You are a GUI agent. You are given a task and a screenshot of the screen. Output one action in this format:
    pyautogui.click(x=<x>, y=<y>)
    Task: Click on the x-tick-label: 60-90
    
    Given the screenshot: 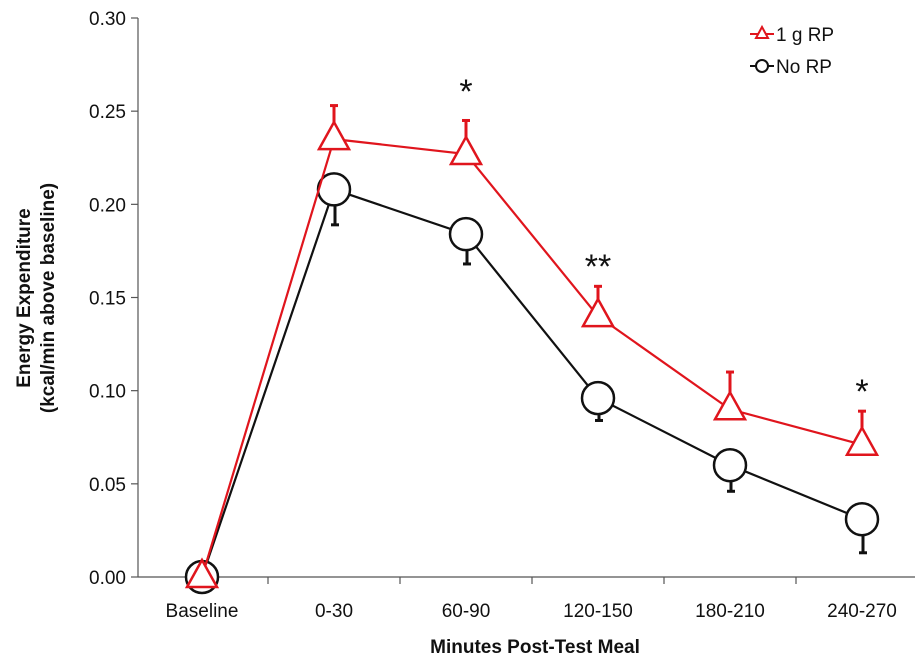 What is the action you would take?
    pyautogui.click(x=466, y=611)
    